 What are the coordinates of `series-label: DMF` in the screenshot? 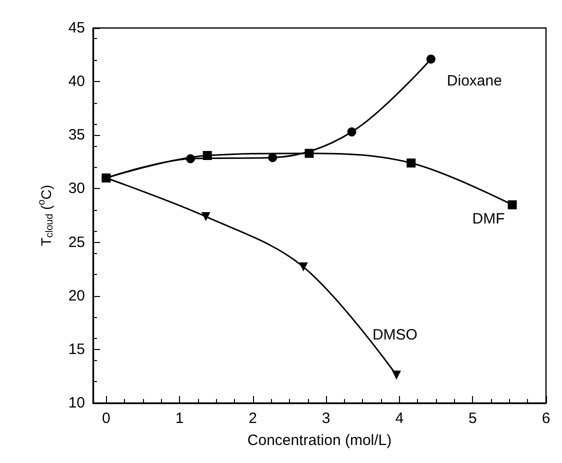 It's located at (488, 219).